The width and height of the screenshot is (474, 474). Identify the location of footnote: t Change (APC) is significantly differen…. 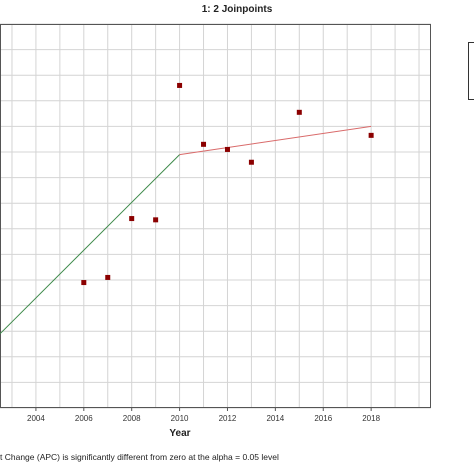
(139, 457).